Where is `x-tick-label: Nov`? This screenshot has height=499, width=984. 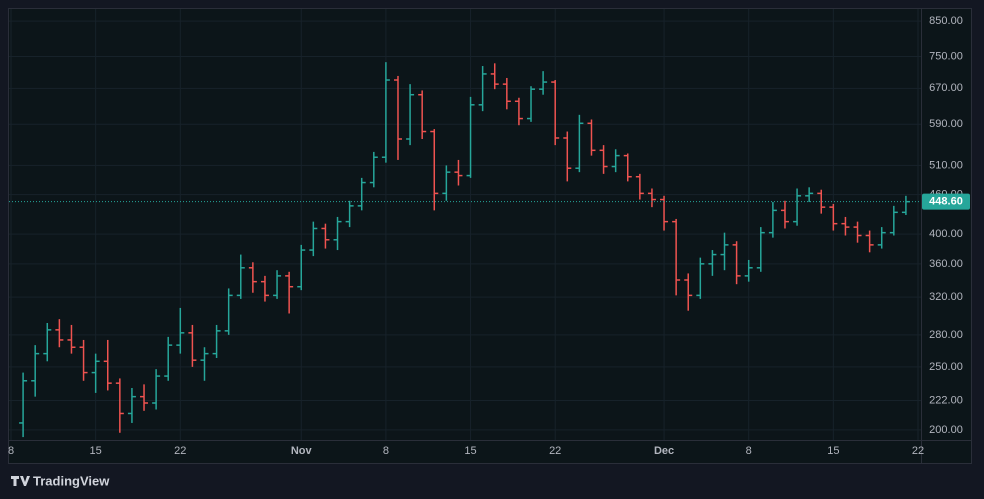
x-tick-label: Nov is located at coordinates (302, 451).